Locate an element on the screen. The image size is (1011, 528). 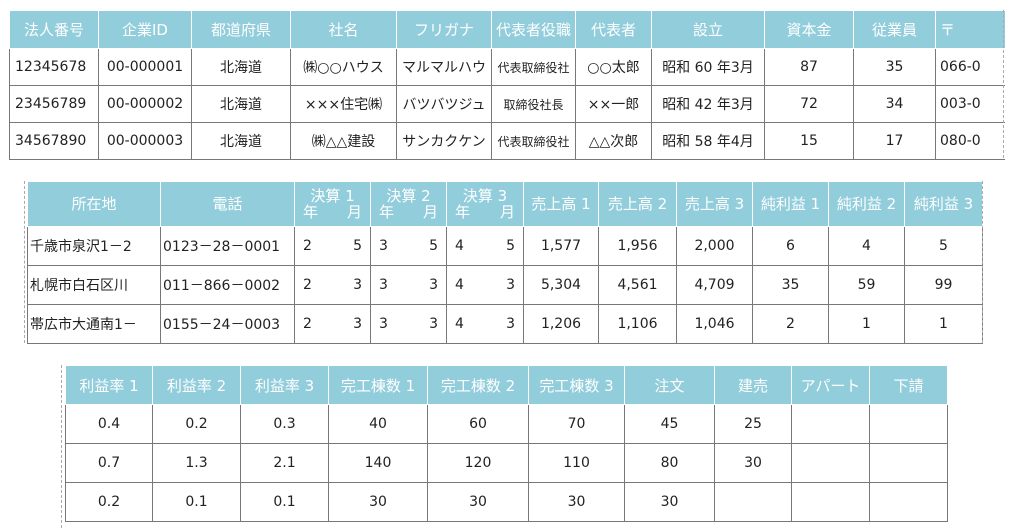
col-header: 利益率 2 is located at coordinates (196, 385).